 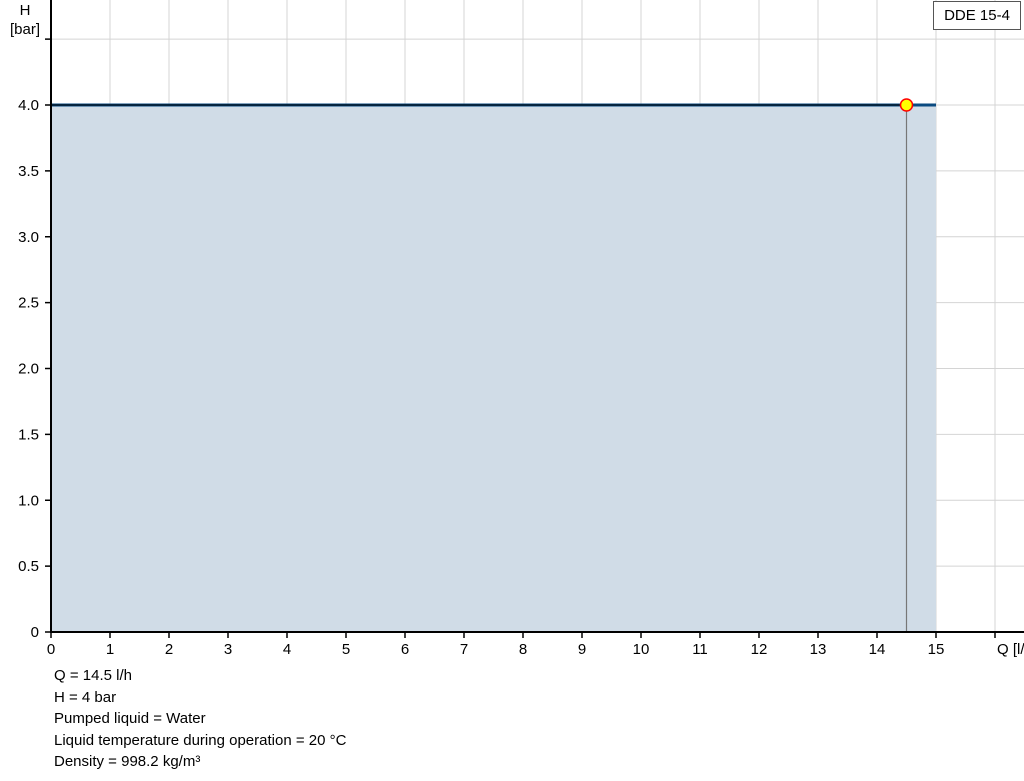 I want to click on y-tick-label: 3.0, so click(x=28, y=237).